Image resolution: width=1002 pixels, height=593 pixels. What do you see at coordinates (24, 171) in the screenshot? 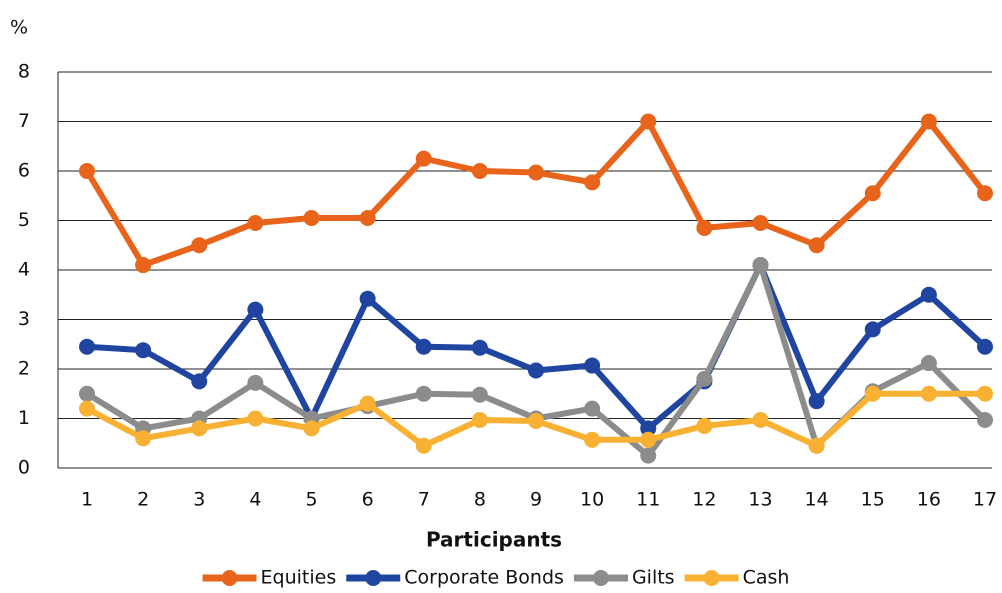
I see `y-tick-label: 6` at bounding box center [24, 171].